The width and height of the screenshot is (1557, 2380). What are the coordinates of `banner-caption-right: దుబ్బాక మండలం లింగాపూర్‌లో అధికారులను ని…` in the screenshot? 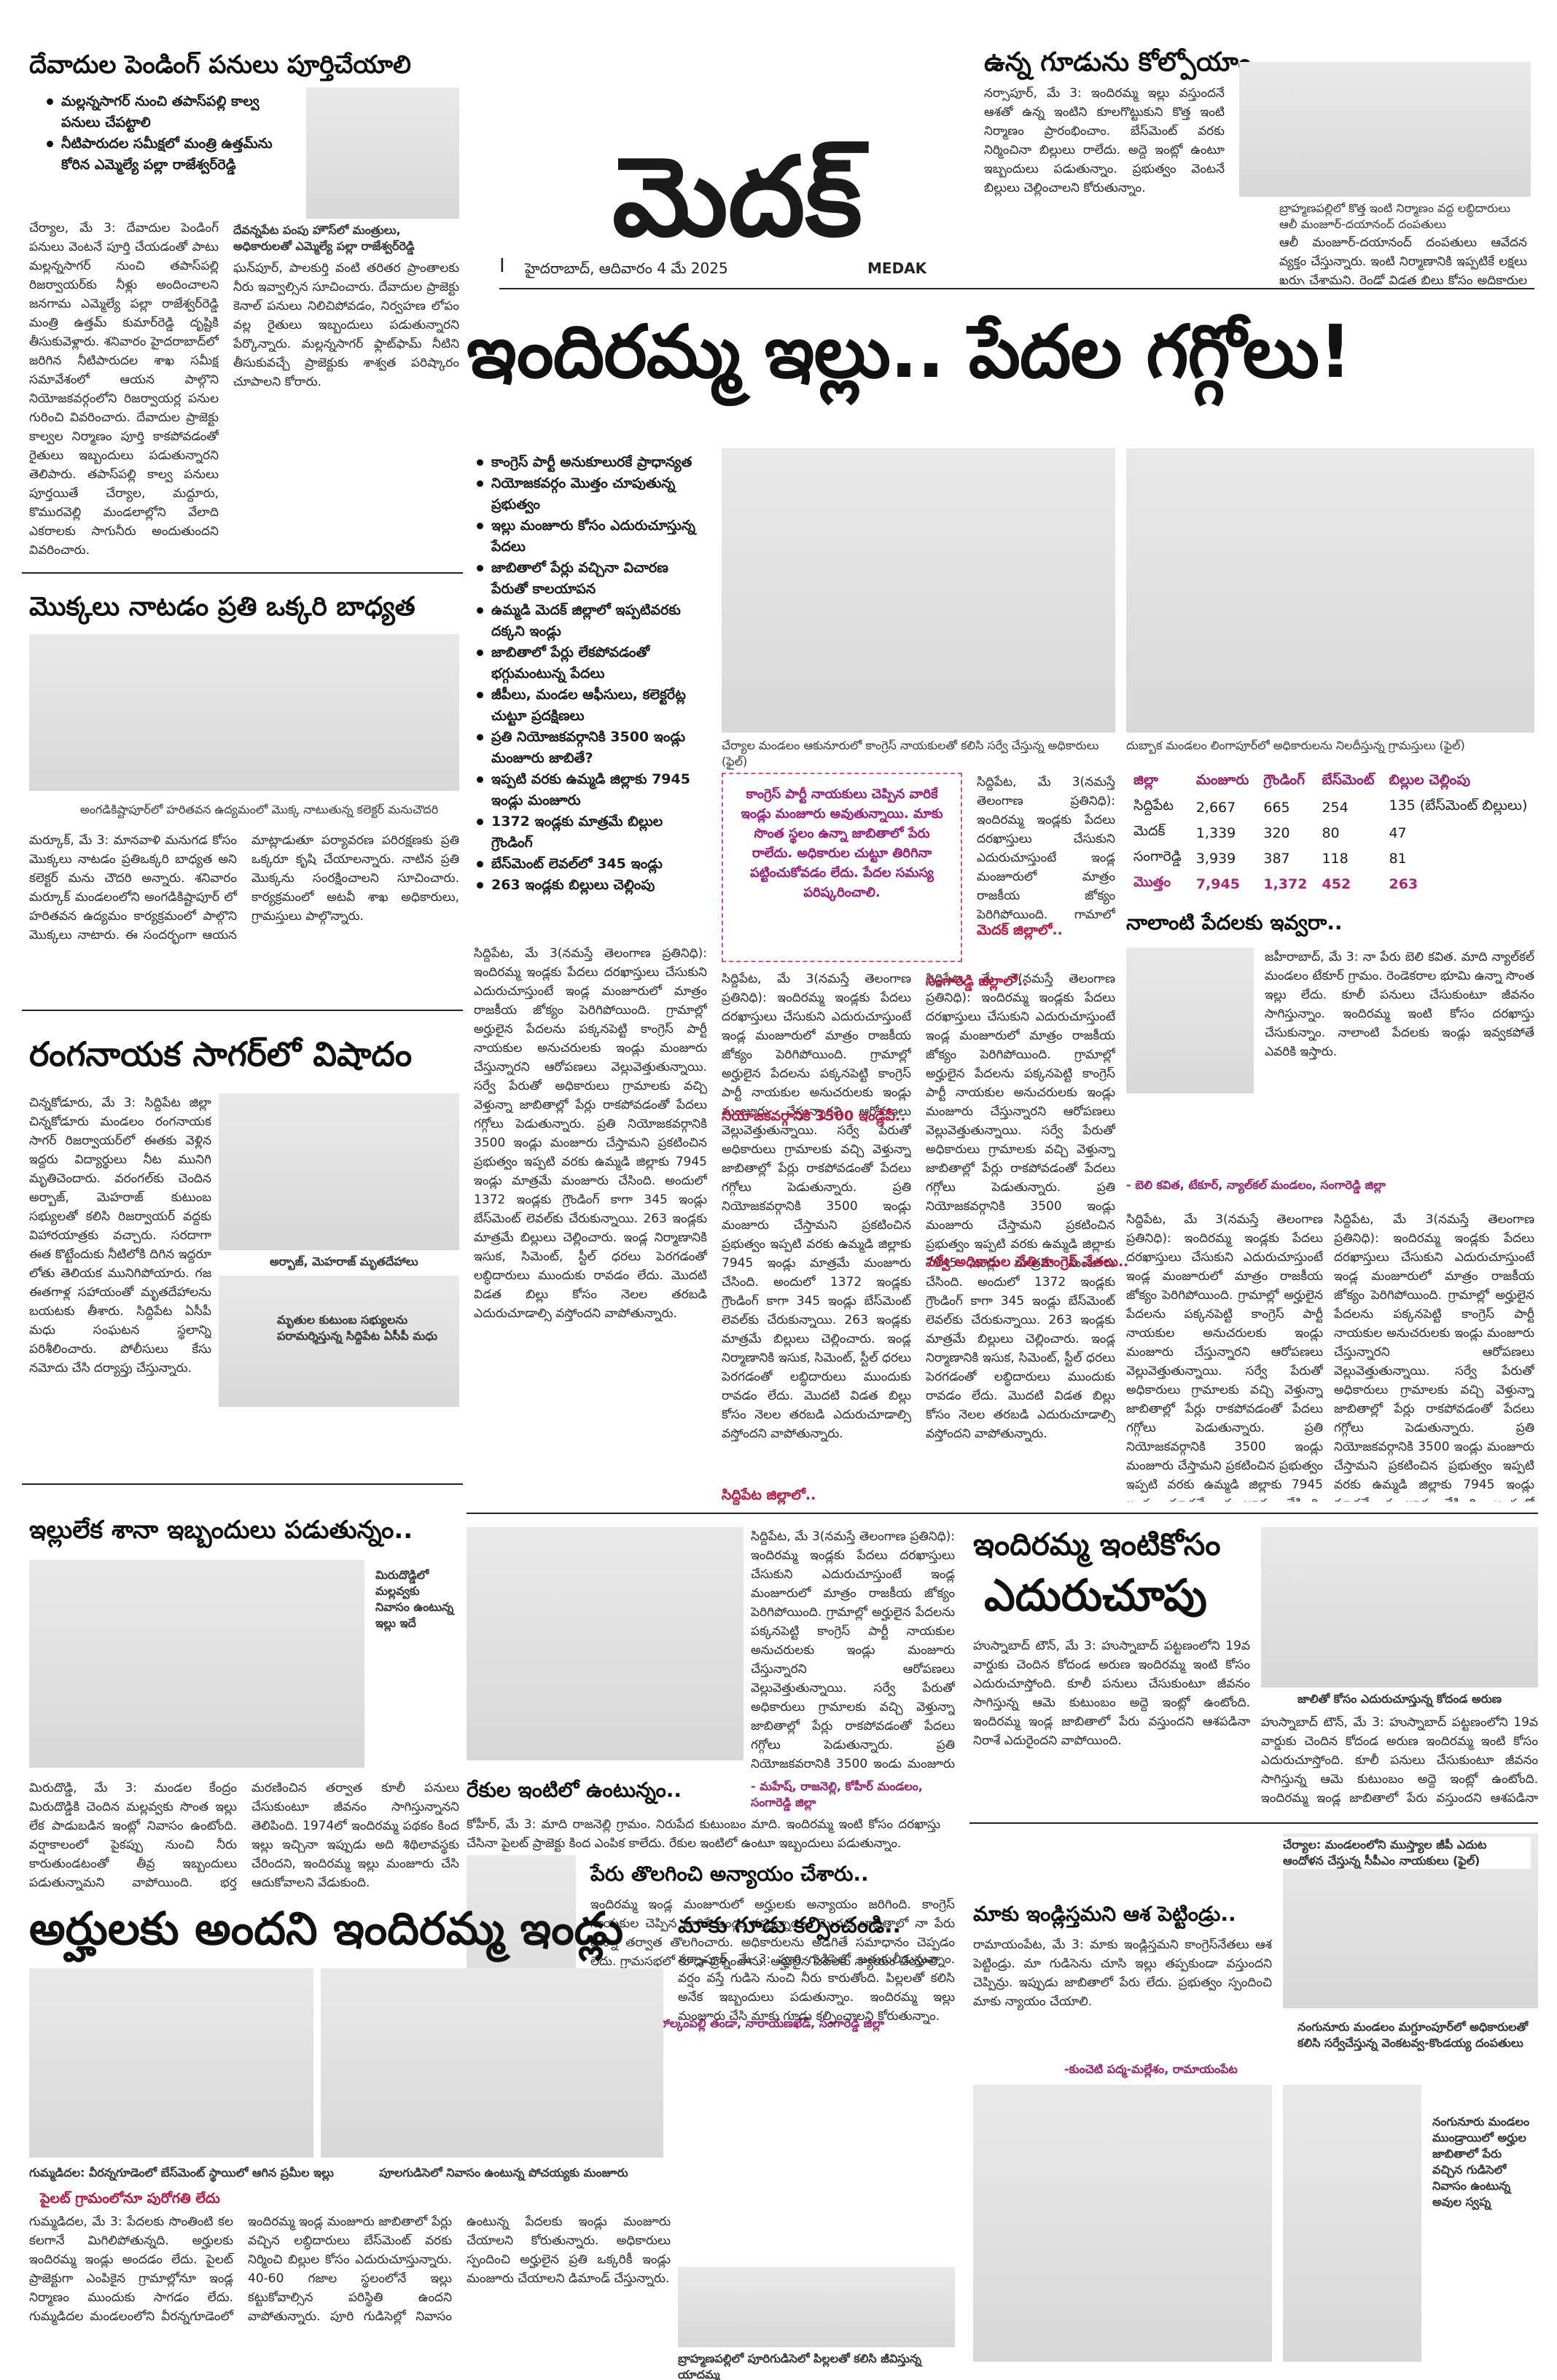 It's located at (1295, 745).